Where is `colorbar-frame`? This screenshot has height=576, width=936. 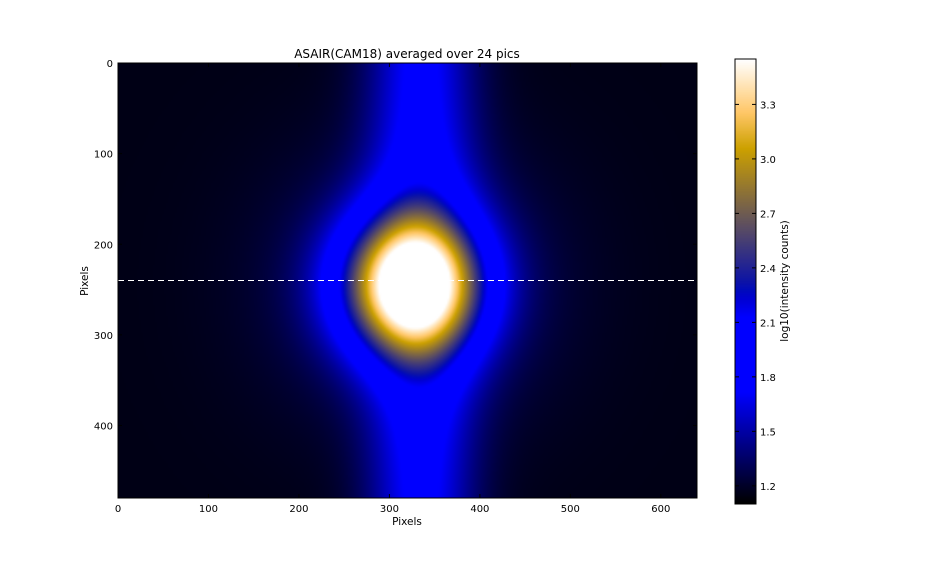
colorbar-frame is located at coordinates (745, 281).